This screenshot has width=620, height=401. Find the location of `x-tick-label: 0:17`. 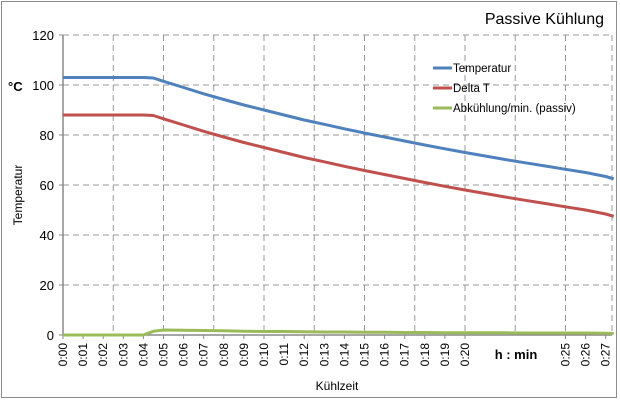

x-tick-label: 0:17 is located at coordinates (405, 355).